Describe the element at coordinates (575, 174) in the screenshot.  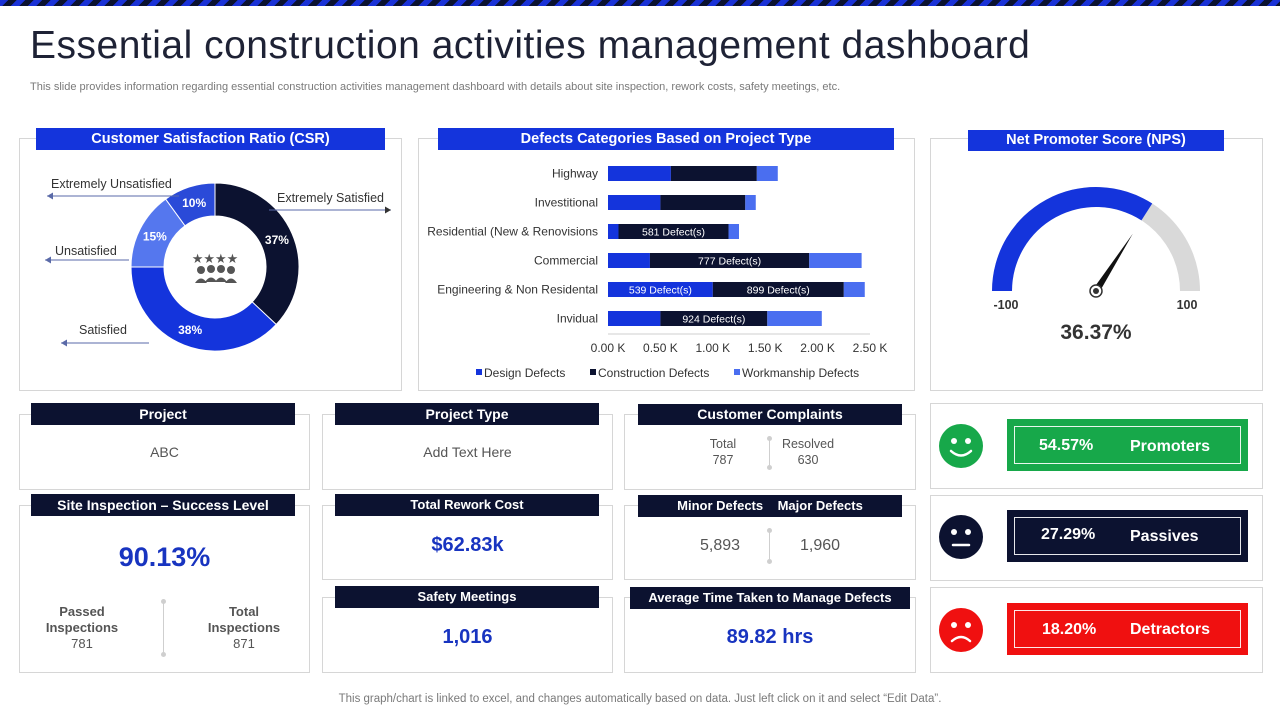
I see `category-label: Highway` at that location.